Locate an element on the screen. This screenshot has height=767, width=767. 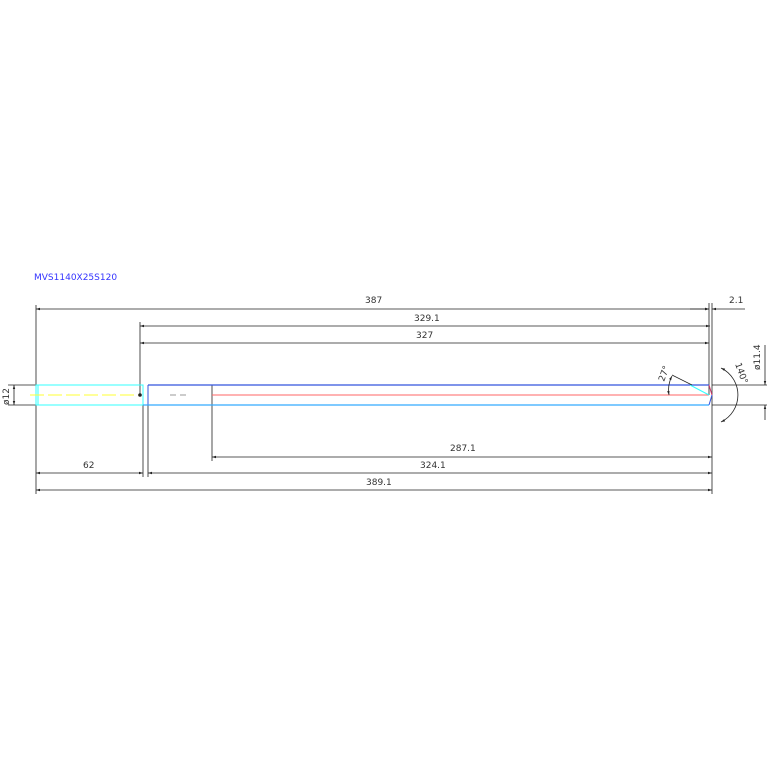
dim-dia12: ø12 is located at coordinates (7, 396).